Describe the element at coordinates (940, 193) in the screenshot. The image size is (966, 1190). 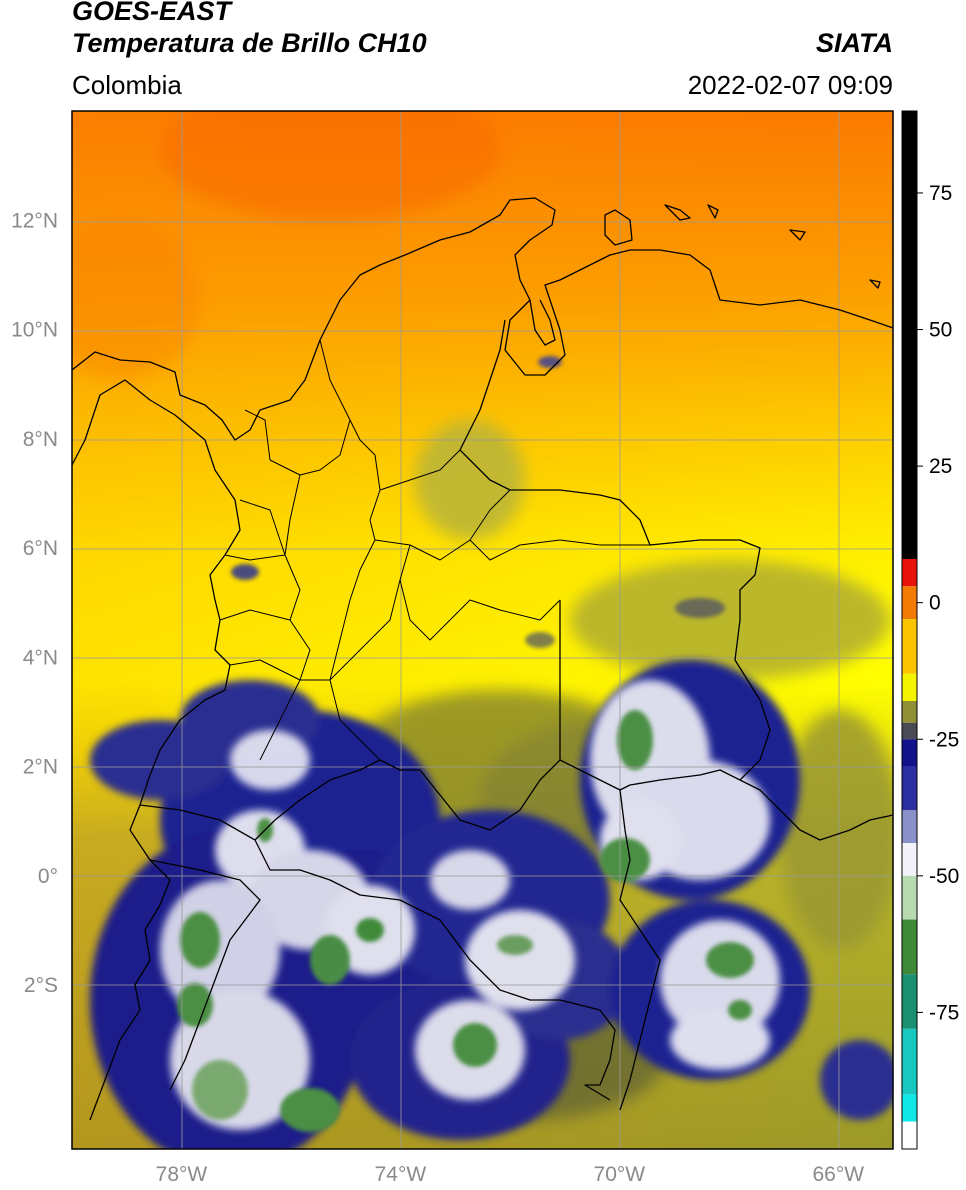
I see `colorbar-tick-label: 75` at that location.